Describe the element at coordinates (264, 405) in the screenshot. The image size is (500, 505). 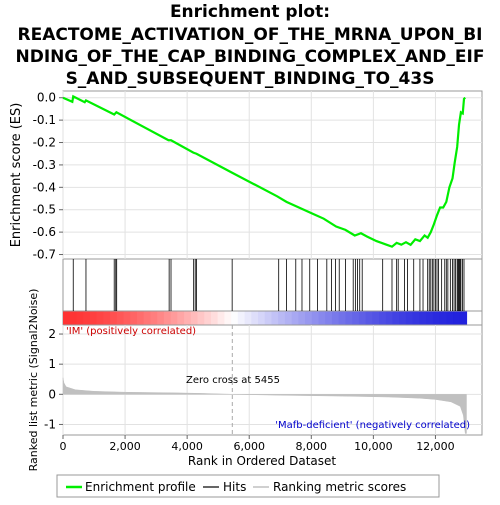
I see `metric-area-path` at that location.